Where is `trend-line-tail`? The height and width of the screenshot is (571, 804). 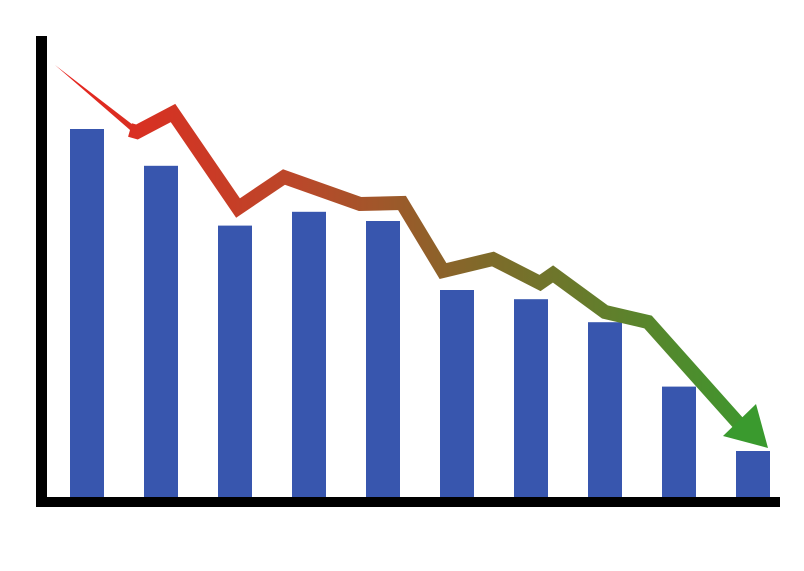 trend-line-tail is located at coordinates (96, 100).